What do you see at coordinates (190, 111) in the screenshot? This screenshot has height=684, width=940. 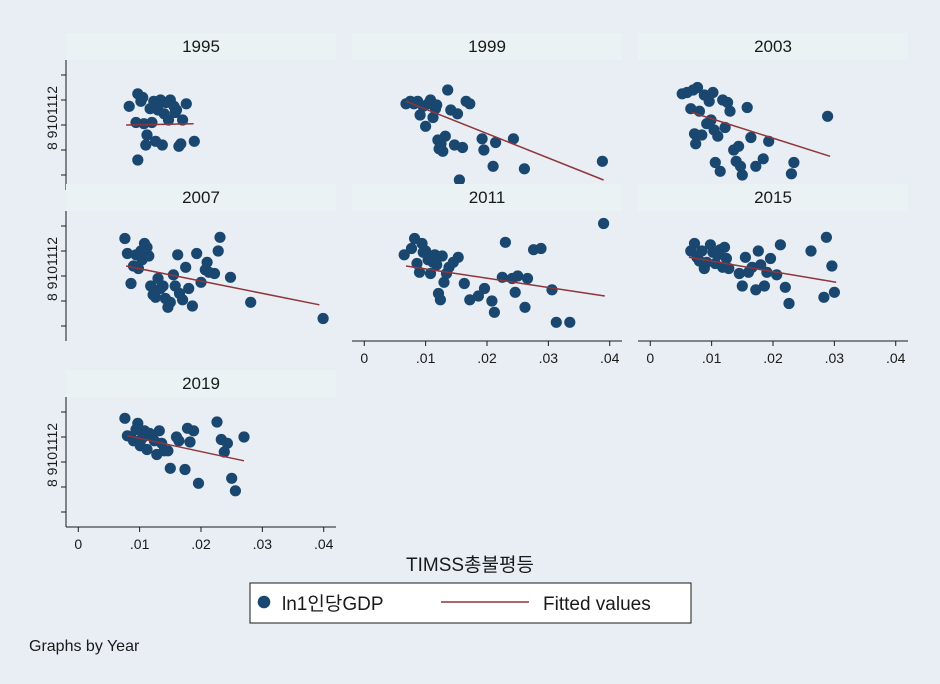 I see `panel-1995: 1995 8 9101112` at bounding box center [190, 111].